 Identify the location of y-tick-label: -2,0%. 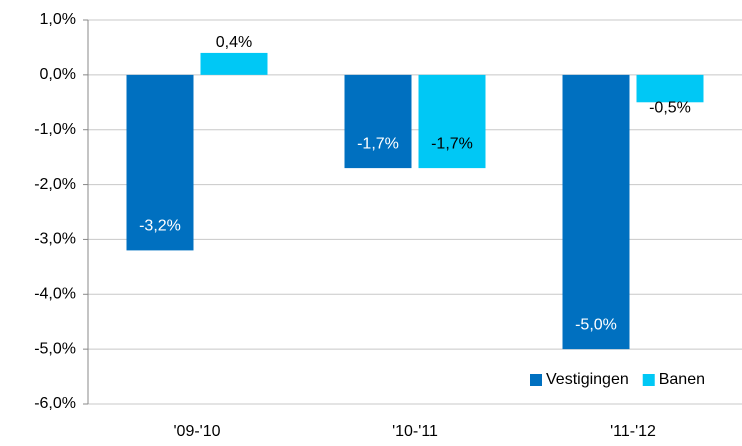
(55, 184).